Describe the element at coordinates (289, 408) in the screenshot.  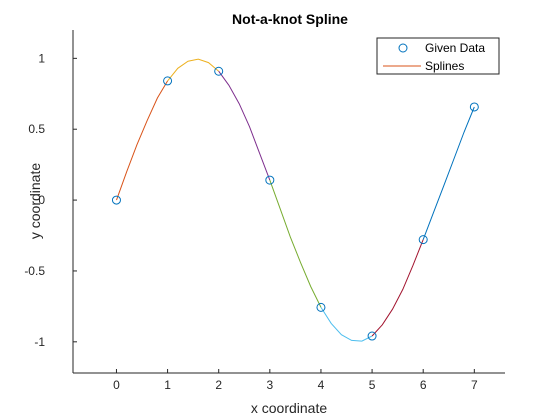
I see `x-axis-label: x coordinate` at that location.